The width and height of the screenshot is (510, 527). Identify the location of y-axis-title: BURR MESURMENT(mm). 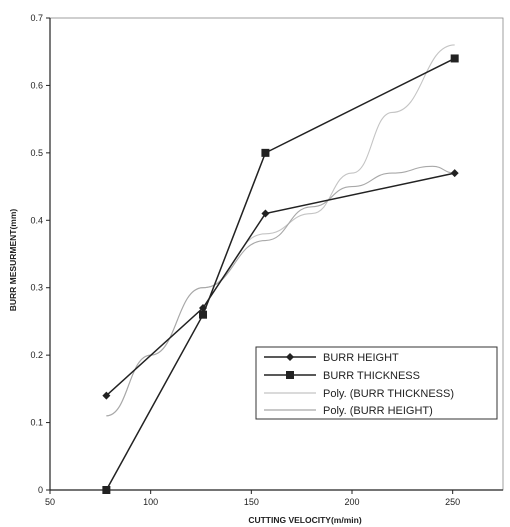
(13, 260).